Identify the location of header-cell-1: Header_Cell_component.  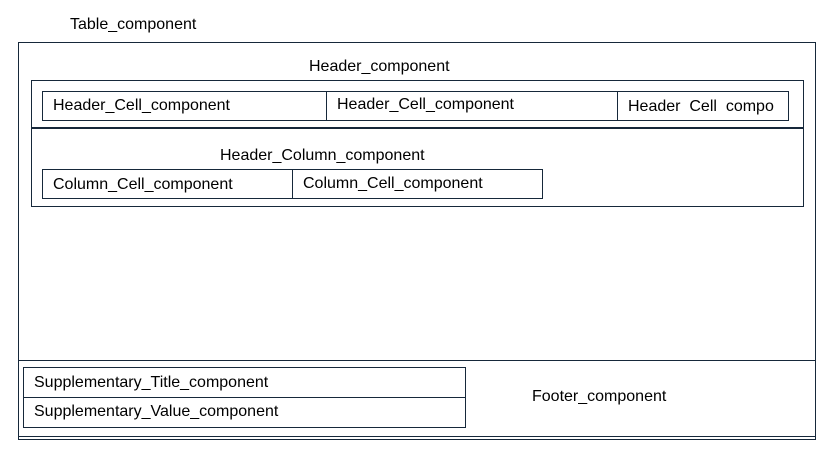
(141, 105).